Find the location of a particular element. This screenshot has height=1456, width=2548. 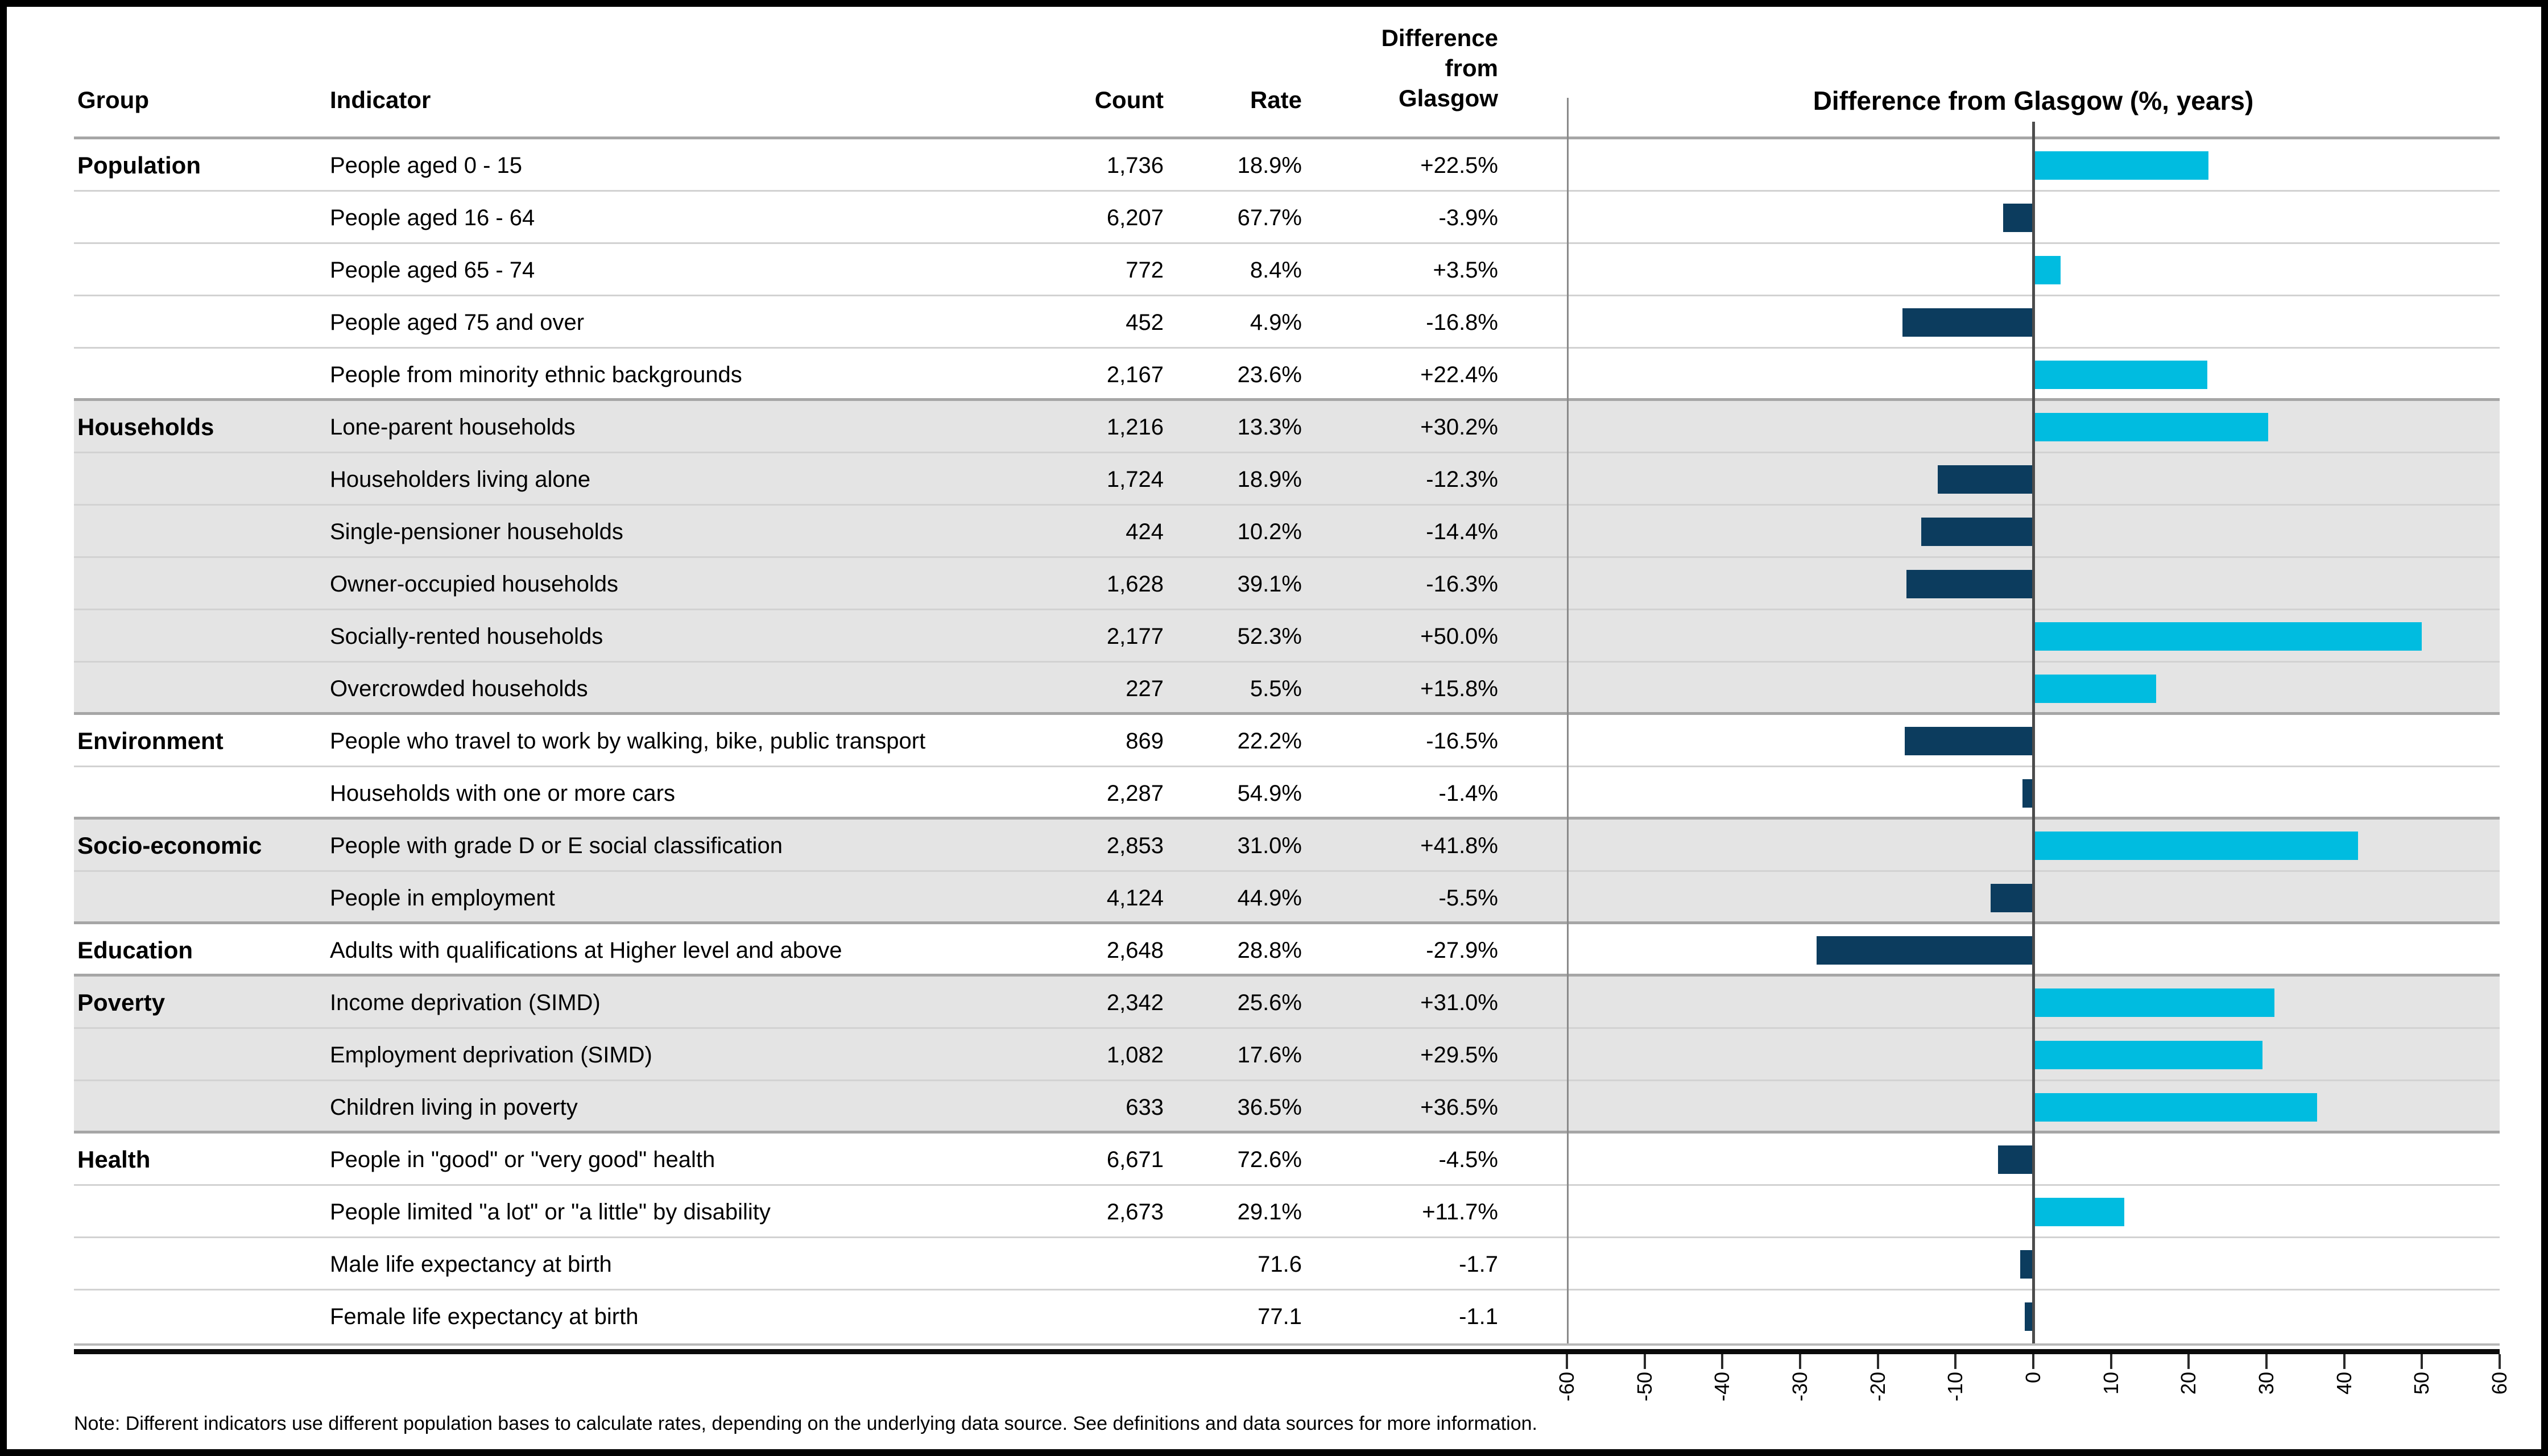

indicator-label: Socially-rented households is located at coordinates (466, 636).